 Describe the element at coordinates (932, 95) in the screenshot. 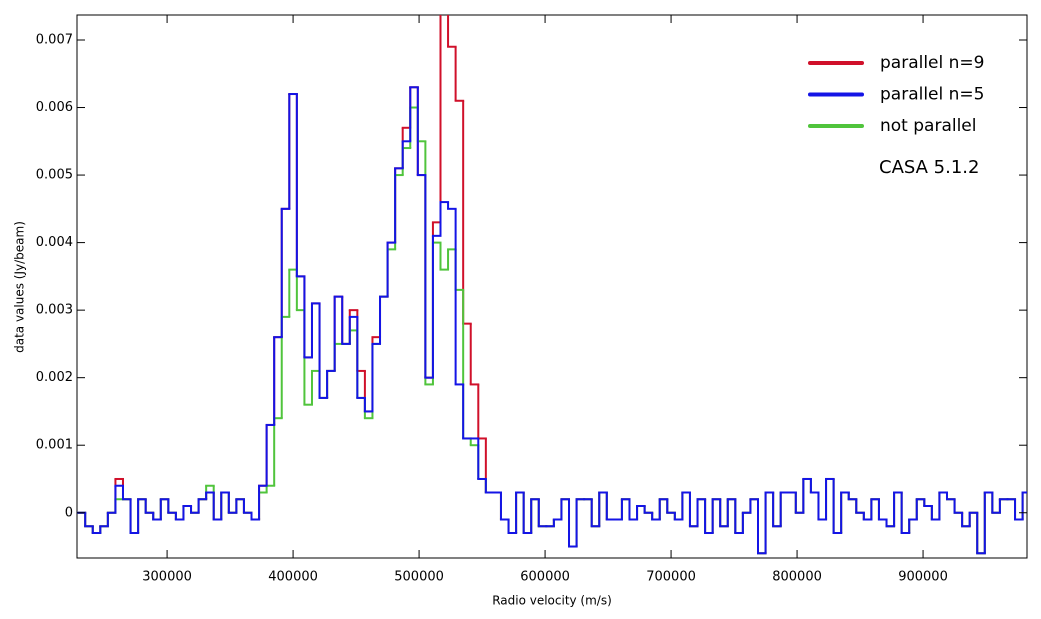

I see `legend-label: parallel n=5` at that location.